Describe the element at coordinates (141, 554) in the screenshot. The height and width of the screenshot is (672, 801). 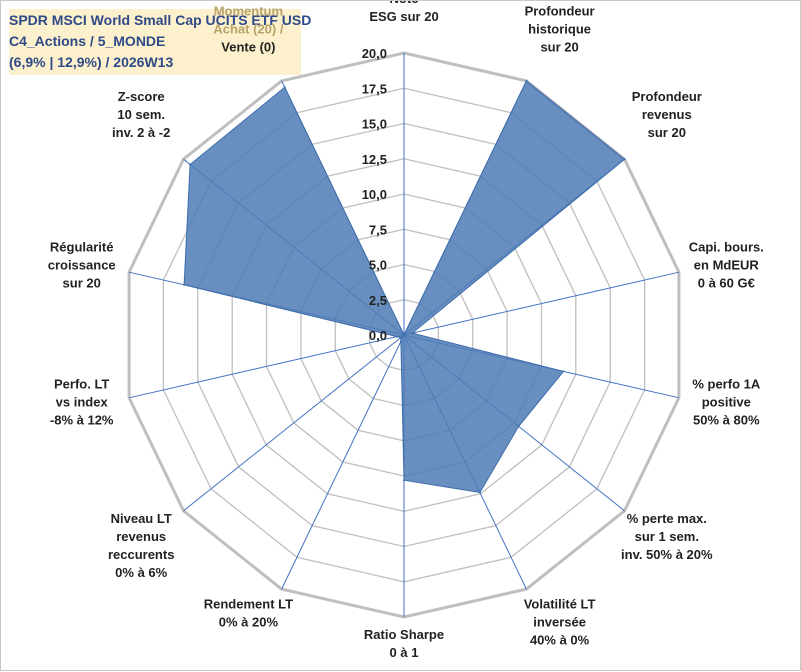
I see `axis-label-line: reccurents` at that location.